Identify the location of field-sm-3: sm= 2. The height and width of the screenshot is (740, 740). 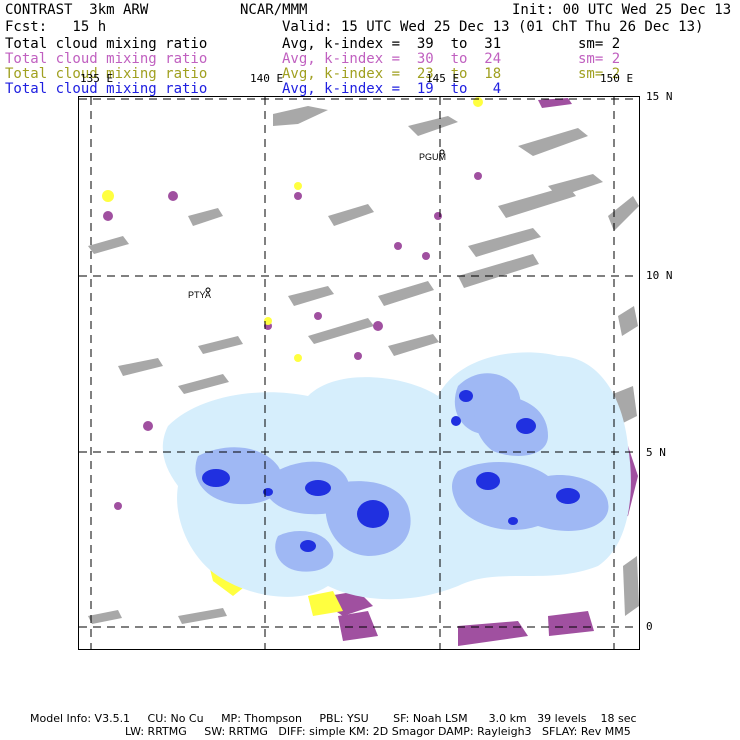
(599, 74).